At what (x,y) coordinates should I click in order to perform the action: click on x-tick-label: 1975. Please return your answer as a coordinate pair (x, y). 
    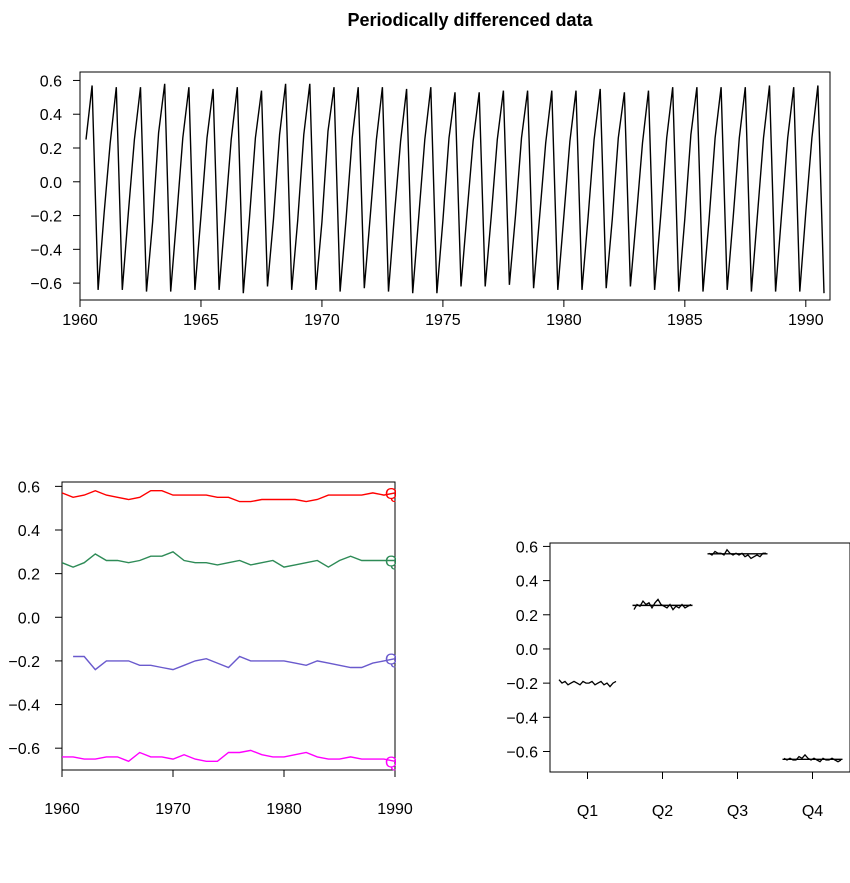
    Looking at the image, I should click on (443, 320).